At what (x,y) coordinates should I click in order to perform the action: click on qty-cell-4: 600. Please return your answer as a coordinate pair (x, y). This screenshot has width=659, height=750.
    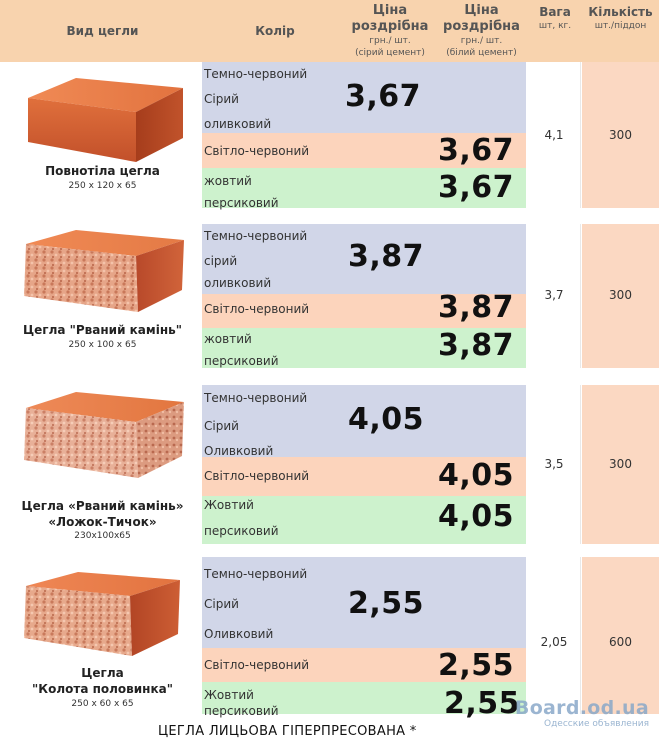
    Looking at the image, I should click on (620, 635).